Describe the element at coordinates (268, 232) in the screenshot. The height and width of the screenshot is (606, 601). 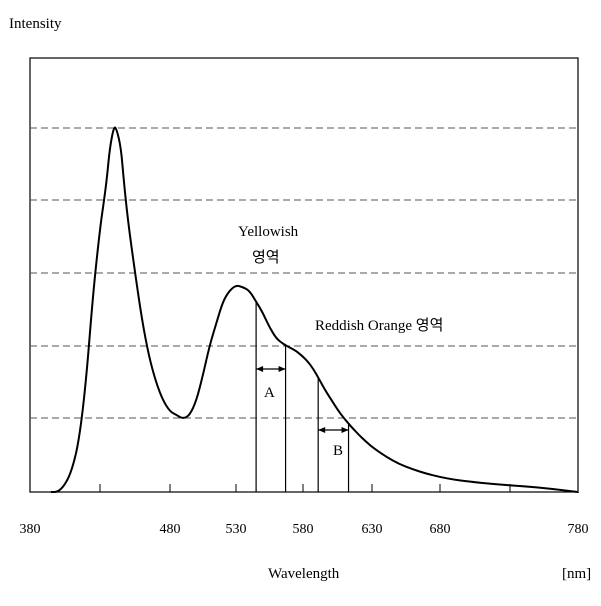
I see `yellowish-label-line1: Yellowish` at that location.